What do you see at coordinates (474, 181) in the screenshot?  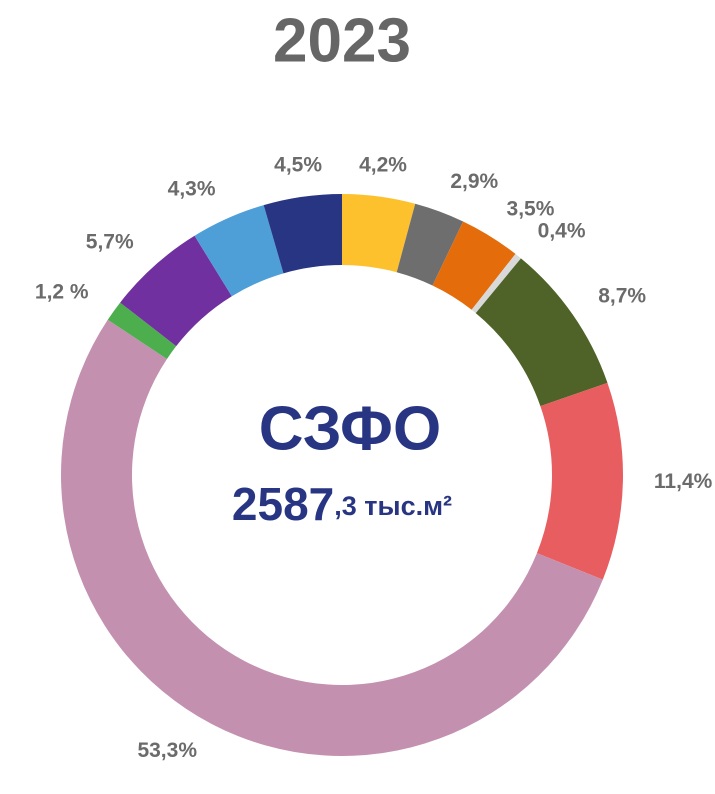 I see `value-label: 2,9%` at bounding box center [474, 181].